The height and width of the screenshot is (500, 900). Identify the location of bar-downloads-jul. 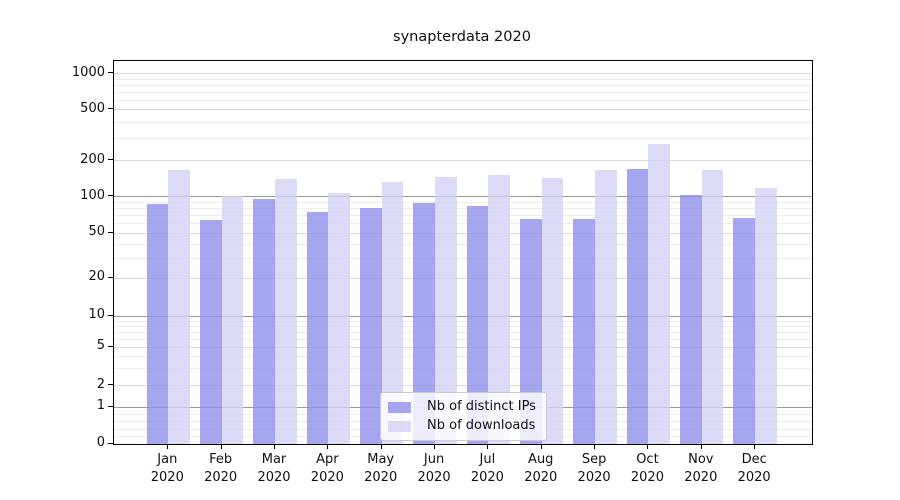
(499, 309).